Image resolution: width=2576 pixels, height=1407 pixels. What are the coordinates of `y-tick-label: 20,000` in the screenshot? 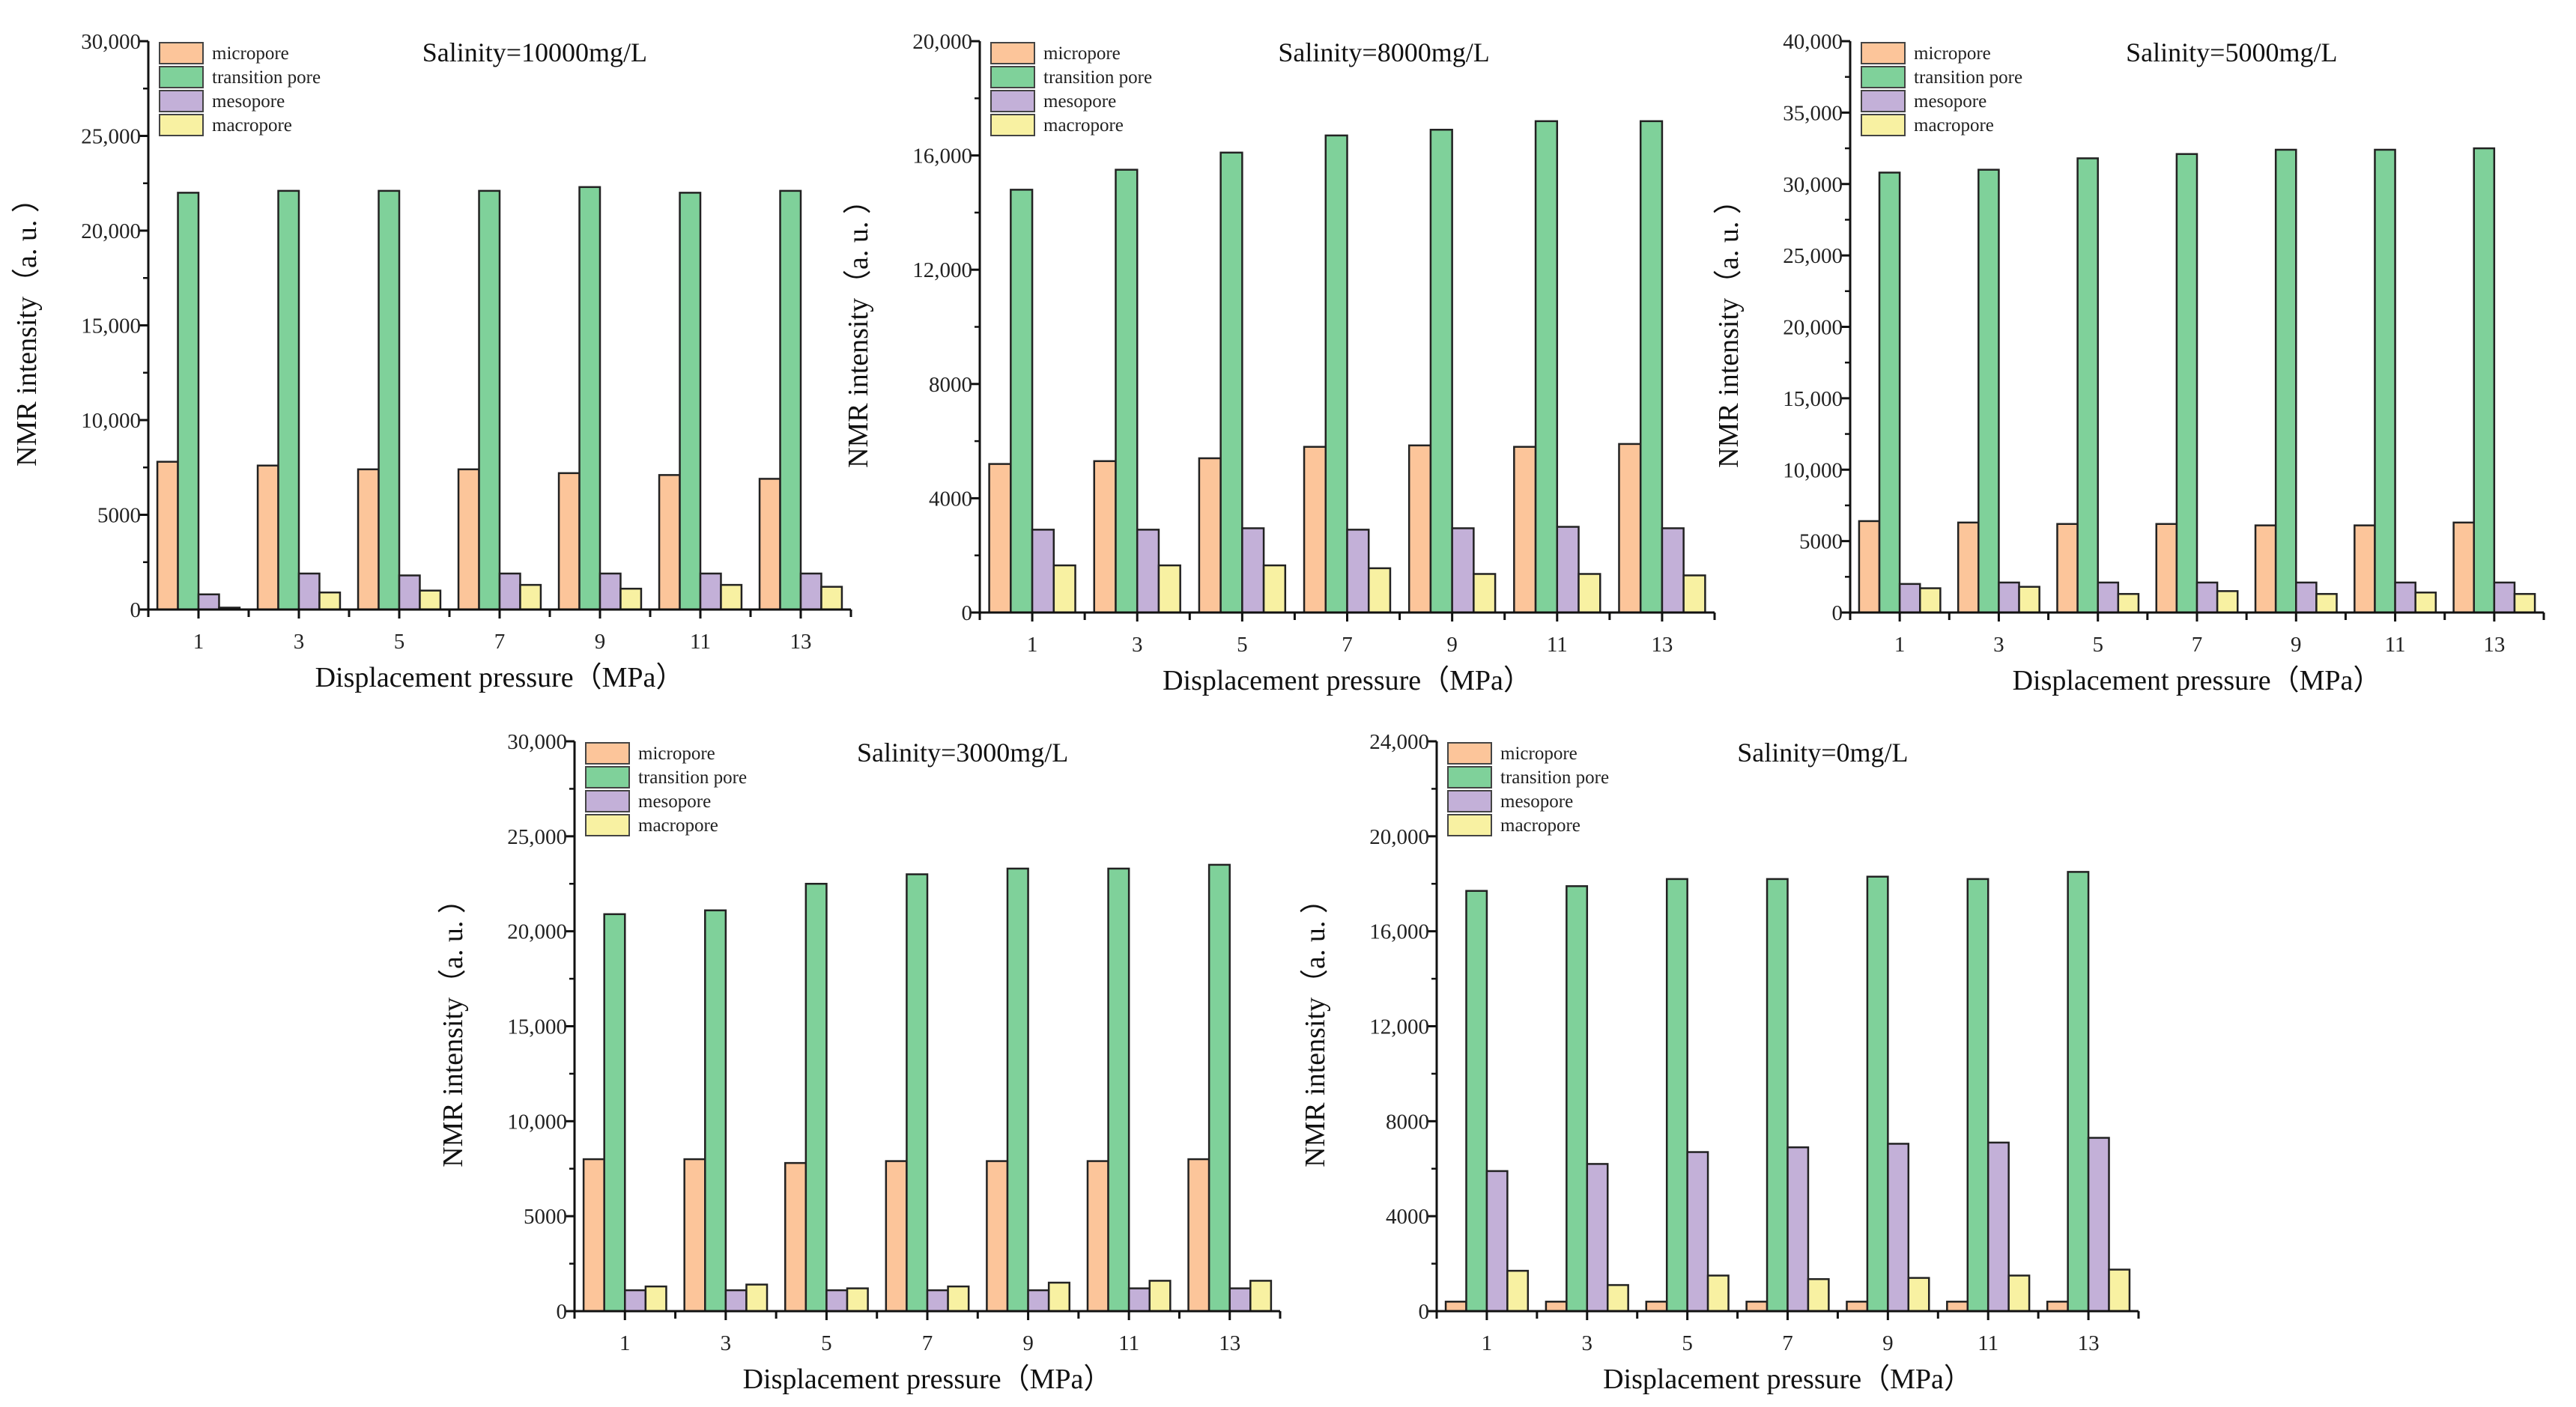 It's located at (537, 932).